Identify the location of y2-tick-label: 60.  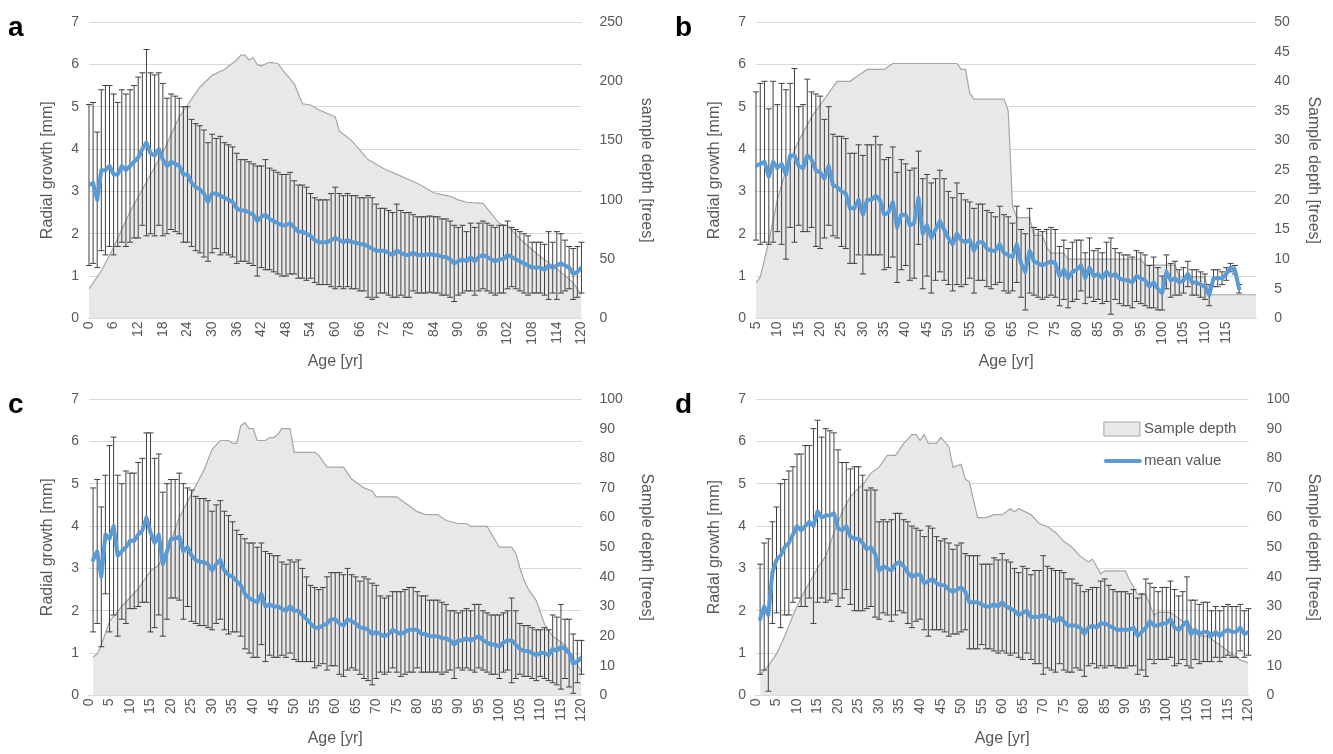
(607, 516).